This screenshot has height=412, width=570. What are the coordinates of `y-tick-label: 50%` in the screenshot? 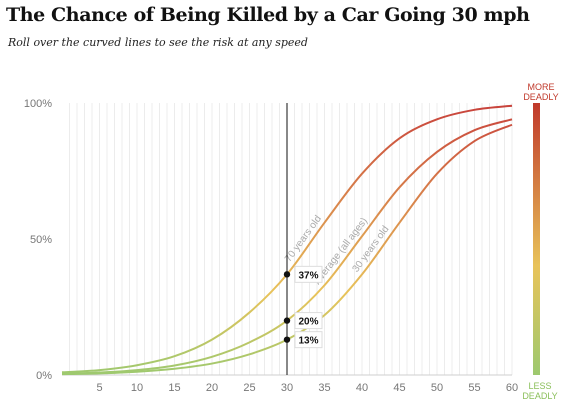 It's located at (41, 240).